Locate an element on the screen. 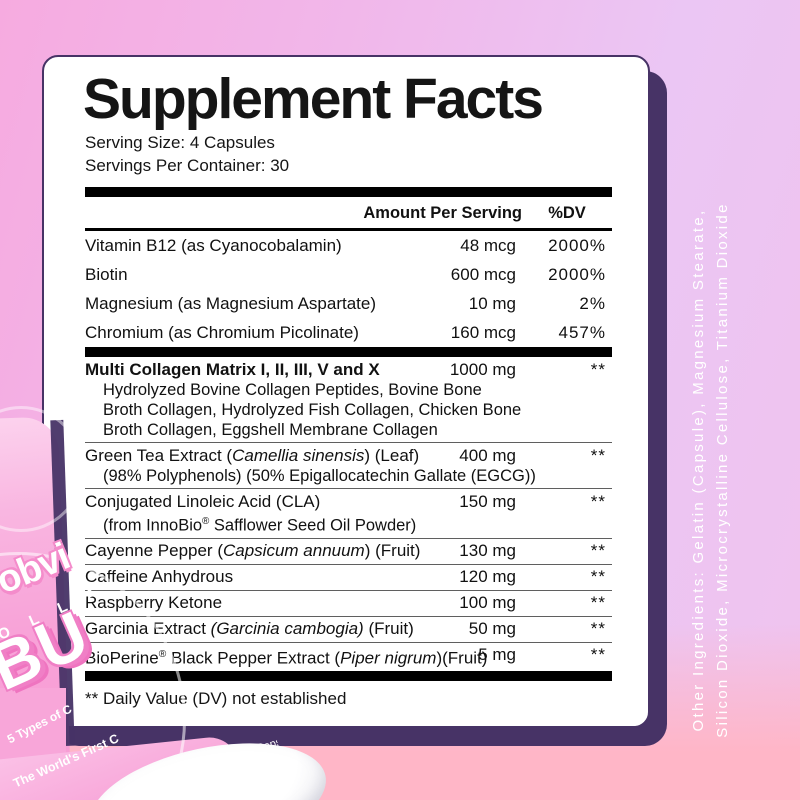 This screenshot has height=800, width=800. amount-value: 48 mcg is located at coordinates (488, 245).